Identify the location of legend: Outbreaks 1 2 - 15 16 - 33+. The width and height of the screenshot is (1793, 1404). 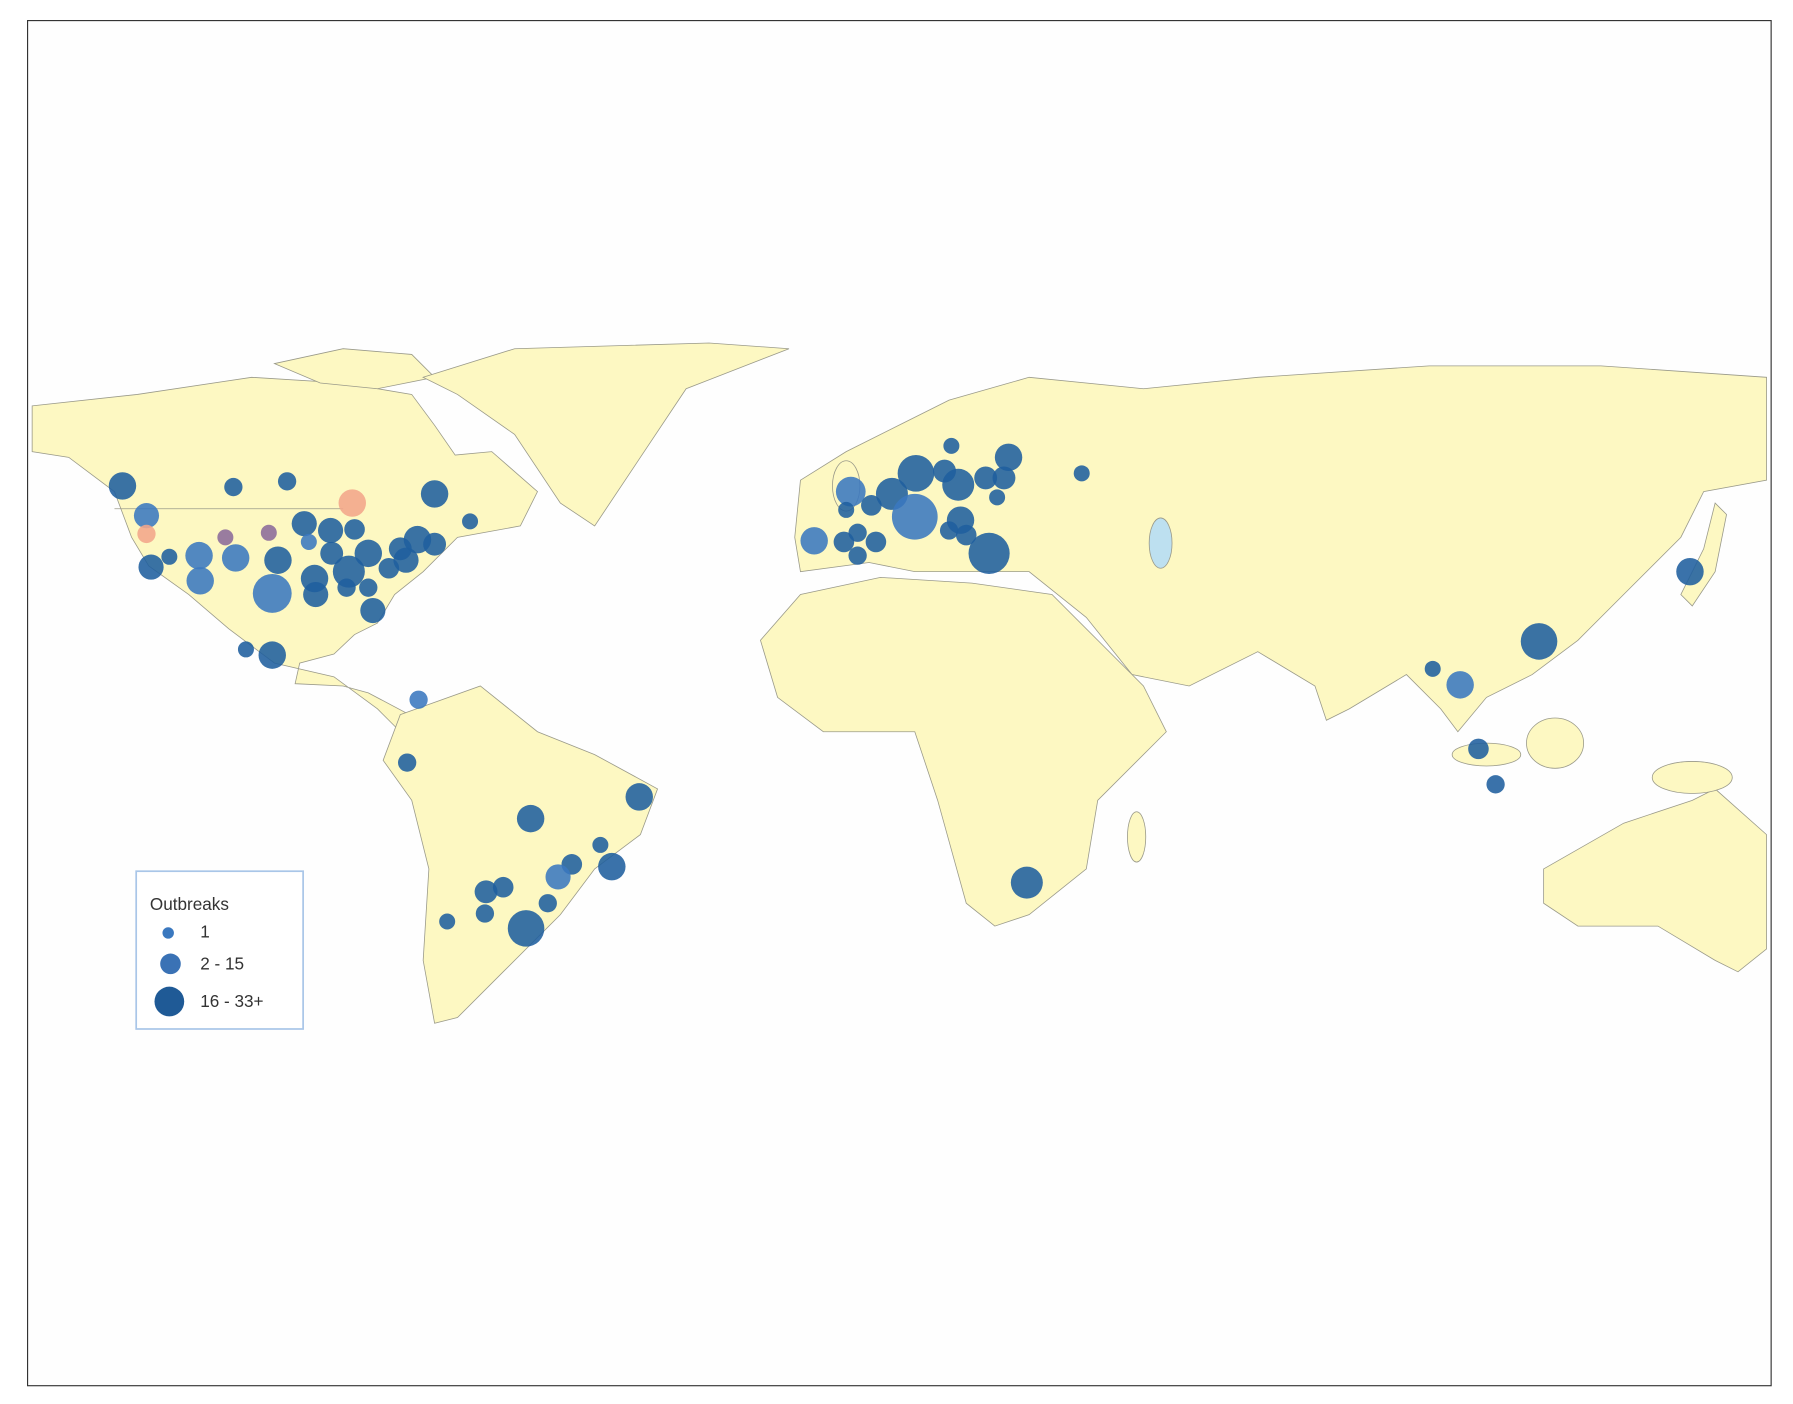
(219, 950).